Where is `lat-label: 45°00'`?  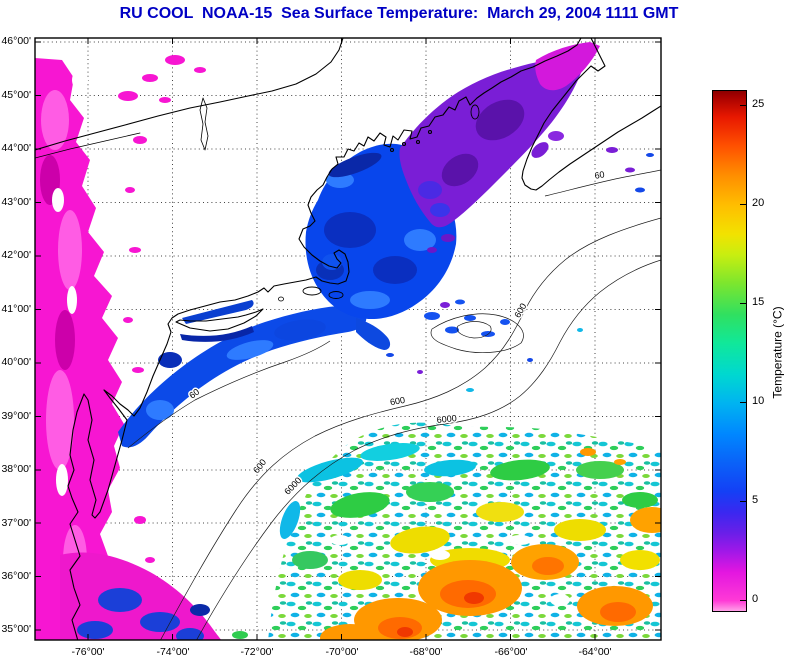 lat-label: 45°00' is located at coordinates (16, 95).